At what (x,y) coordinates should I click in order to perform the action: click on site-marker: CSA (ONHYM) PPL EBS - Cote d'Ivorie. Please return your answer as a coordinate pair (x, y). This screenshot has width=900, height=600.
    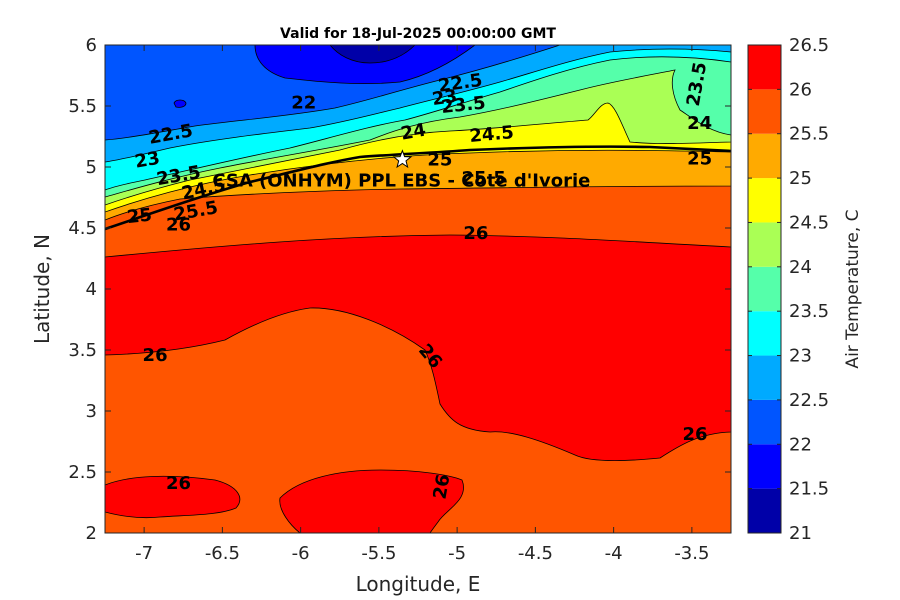
    Looking at the image, I should click on (401, 170).